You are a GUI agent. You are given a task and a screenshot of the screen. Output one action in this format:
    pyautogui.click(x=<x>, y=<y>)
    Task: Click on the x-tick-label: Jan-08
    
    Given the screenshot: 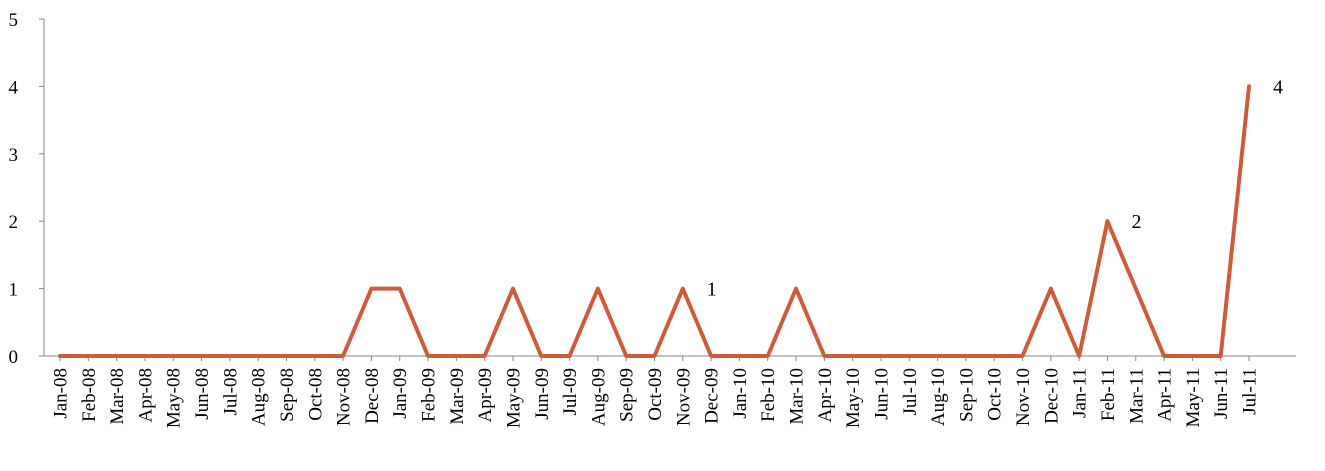 What is the action you would take?
    pyautogui.click(x=61, y=393)
    